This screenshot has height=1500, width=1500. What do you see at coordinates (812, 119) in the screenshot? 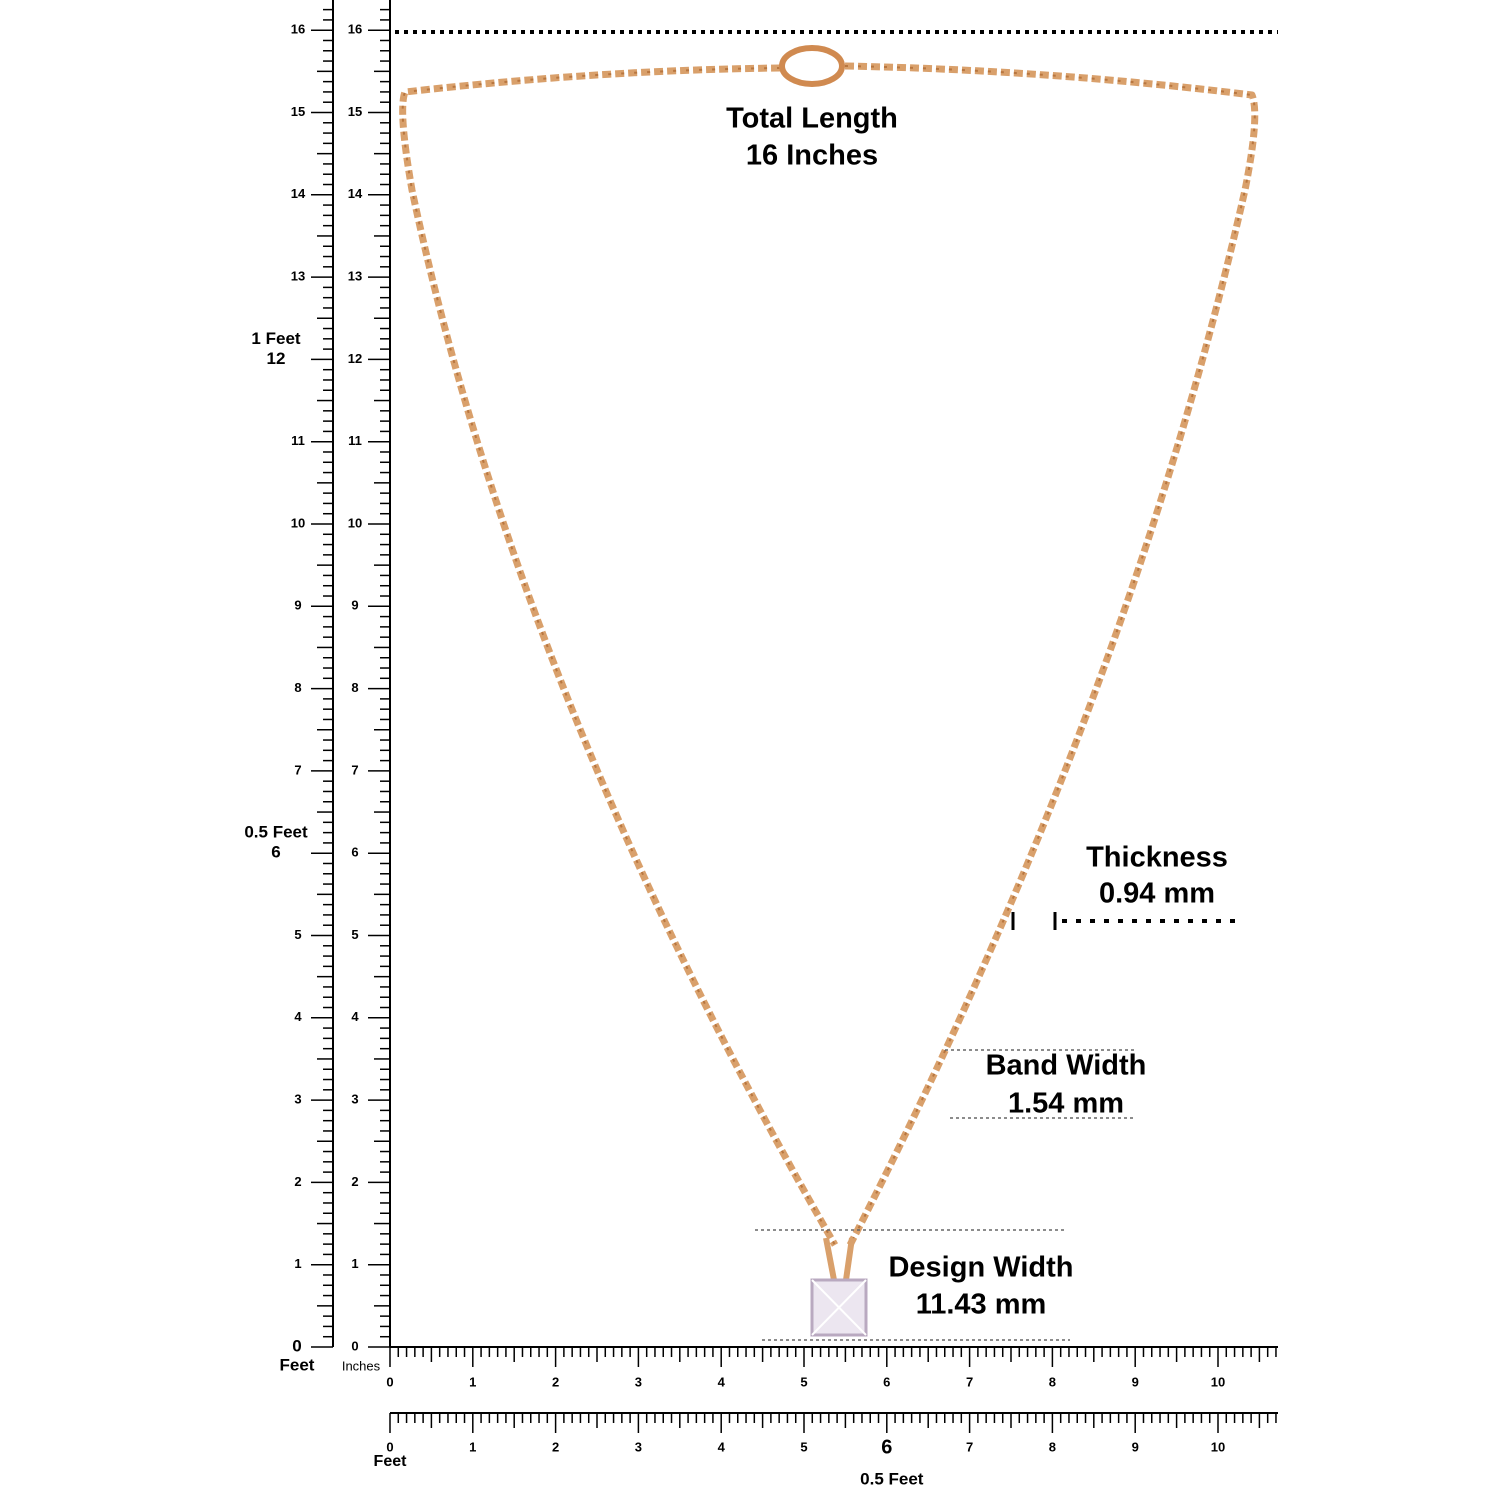
I see `annotation-title: Total Length` at bounding box center [812, 119].